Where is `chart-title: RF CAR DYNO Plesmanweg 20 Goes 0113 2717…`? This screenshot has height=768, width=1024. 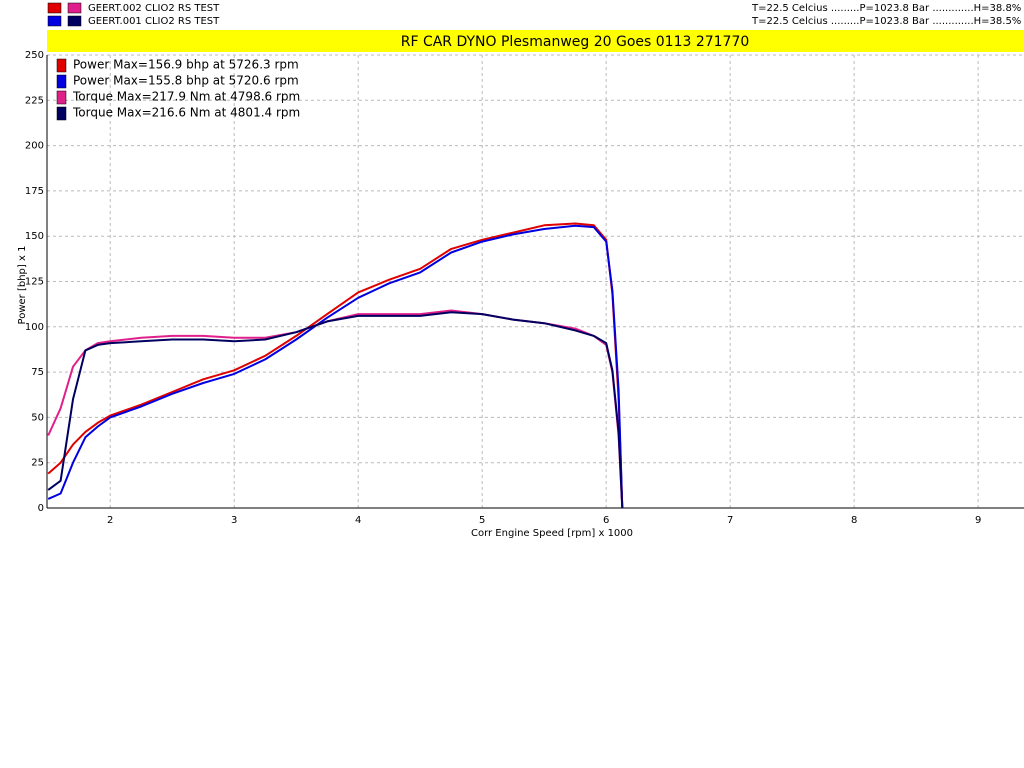
chart-title: RF CAR DYNO Plesmanweg 20 Goes 0113 2717… is located at coordinates (575, 42).